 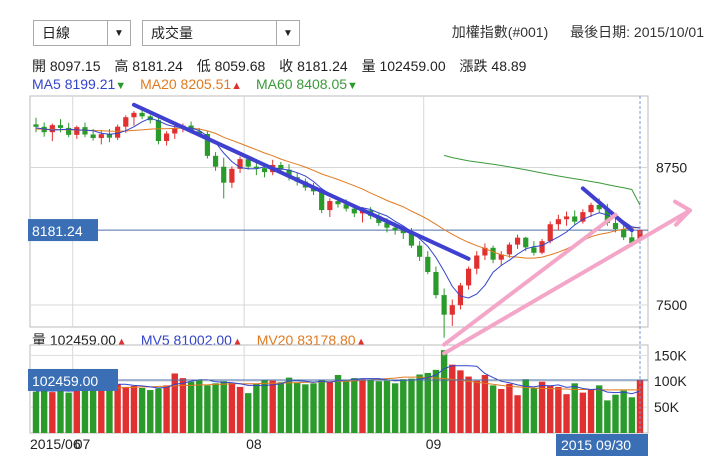 What do you see at coordinates (602, 445) in the screenshot?
I see `cursor-date-badge` at bounding box center [602, 445].